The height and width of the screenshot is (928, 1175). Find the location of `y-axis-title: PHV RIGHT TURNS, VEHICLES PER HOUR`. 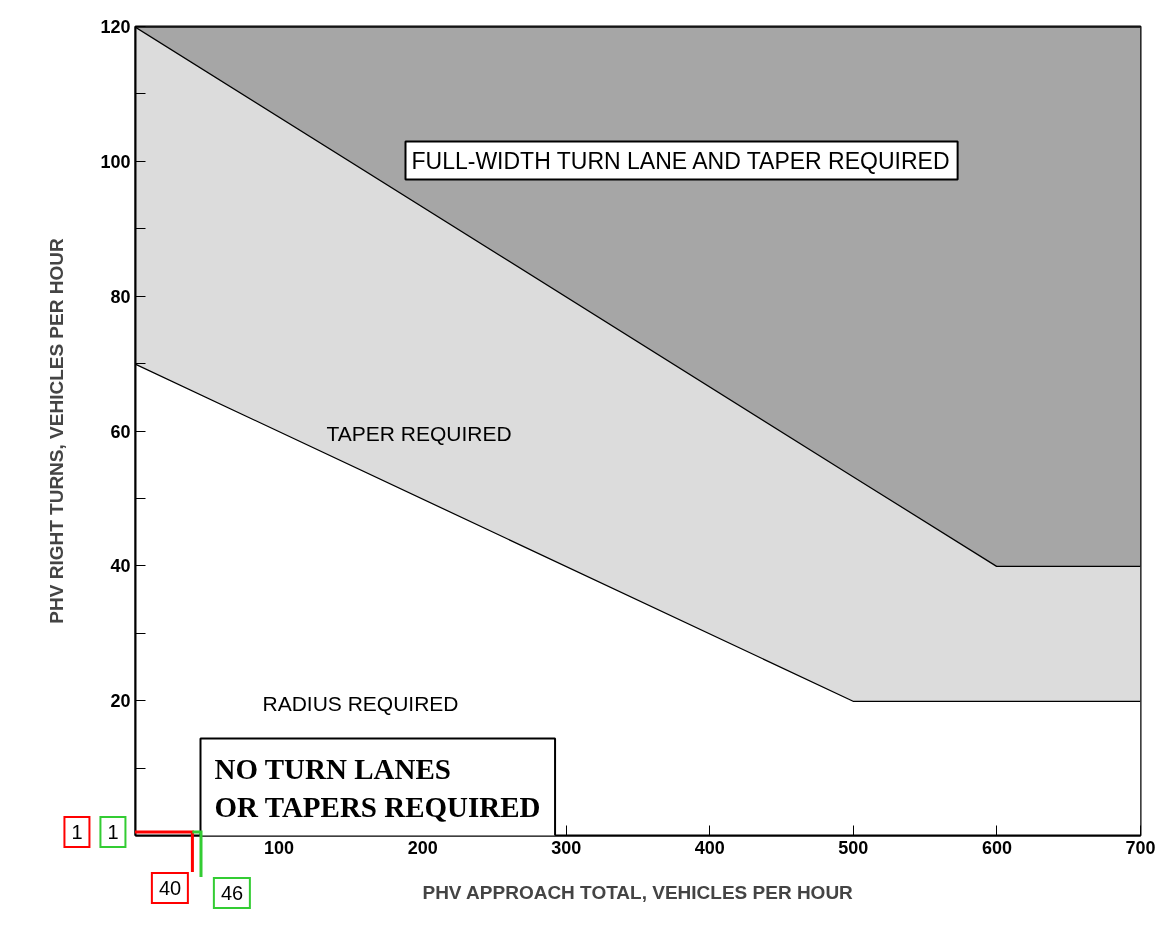

y-axis-title: PHV RIGHT TURNS, VEHICLES PER HOUR is located at coordinates (57, 431).